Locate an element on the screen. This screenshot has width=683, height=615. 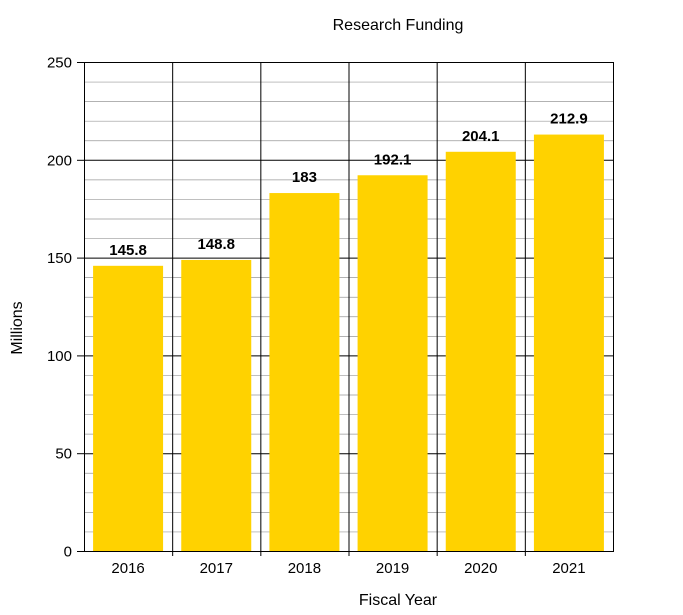
y-tick-label: 150 is located at coordinates (59, 258).